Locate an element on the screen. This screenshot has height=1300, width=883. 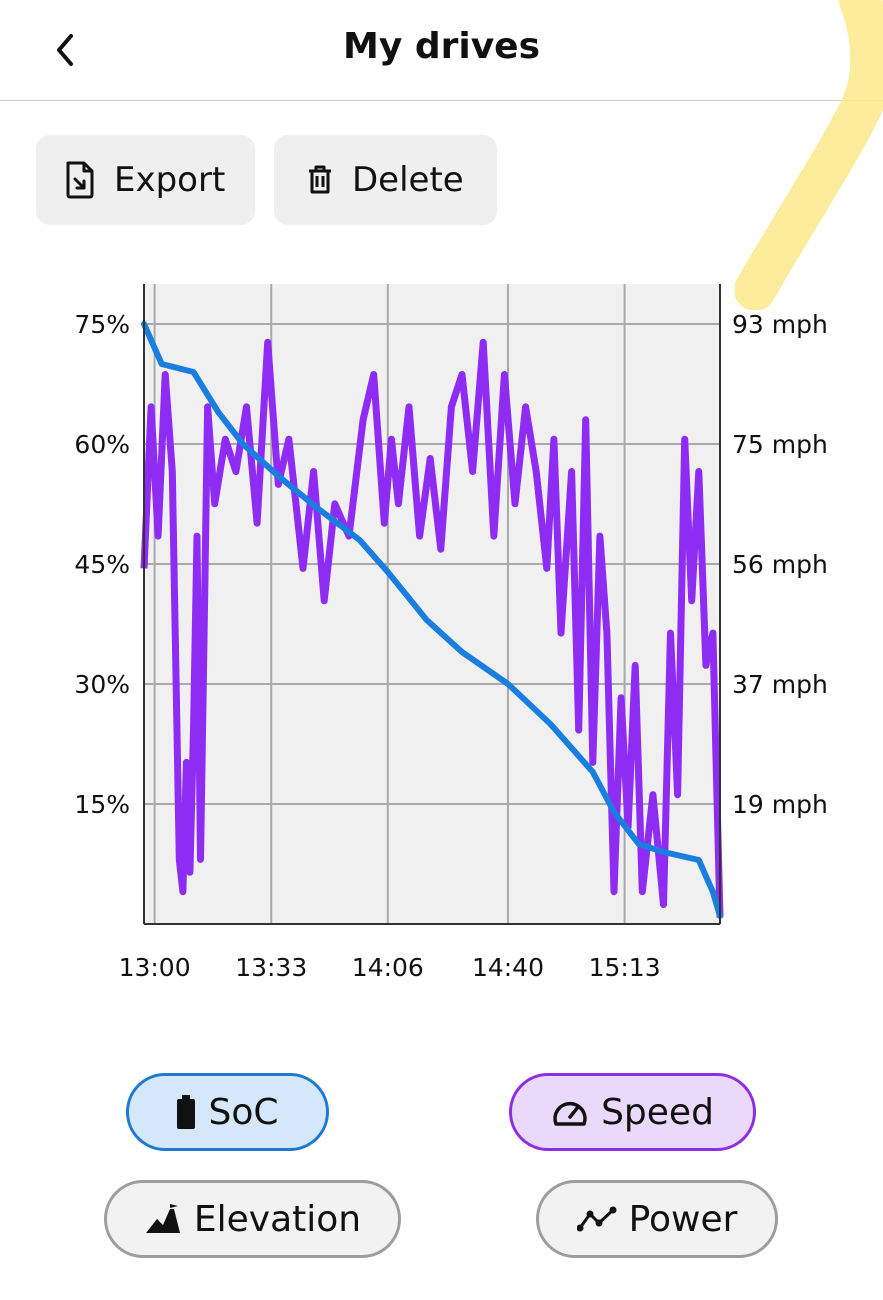
export-button: Export is located at coordinates (145, 180).